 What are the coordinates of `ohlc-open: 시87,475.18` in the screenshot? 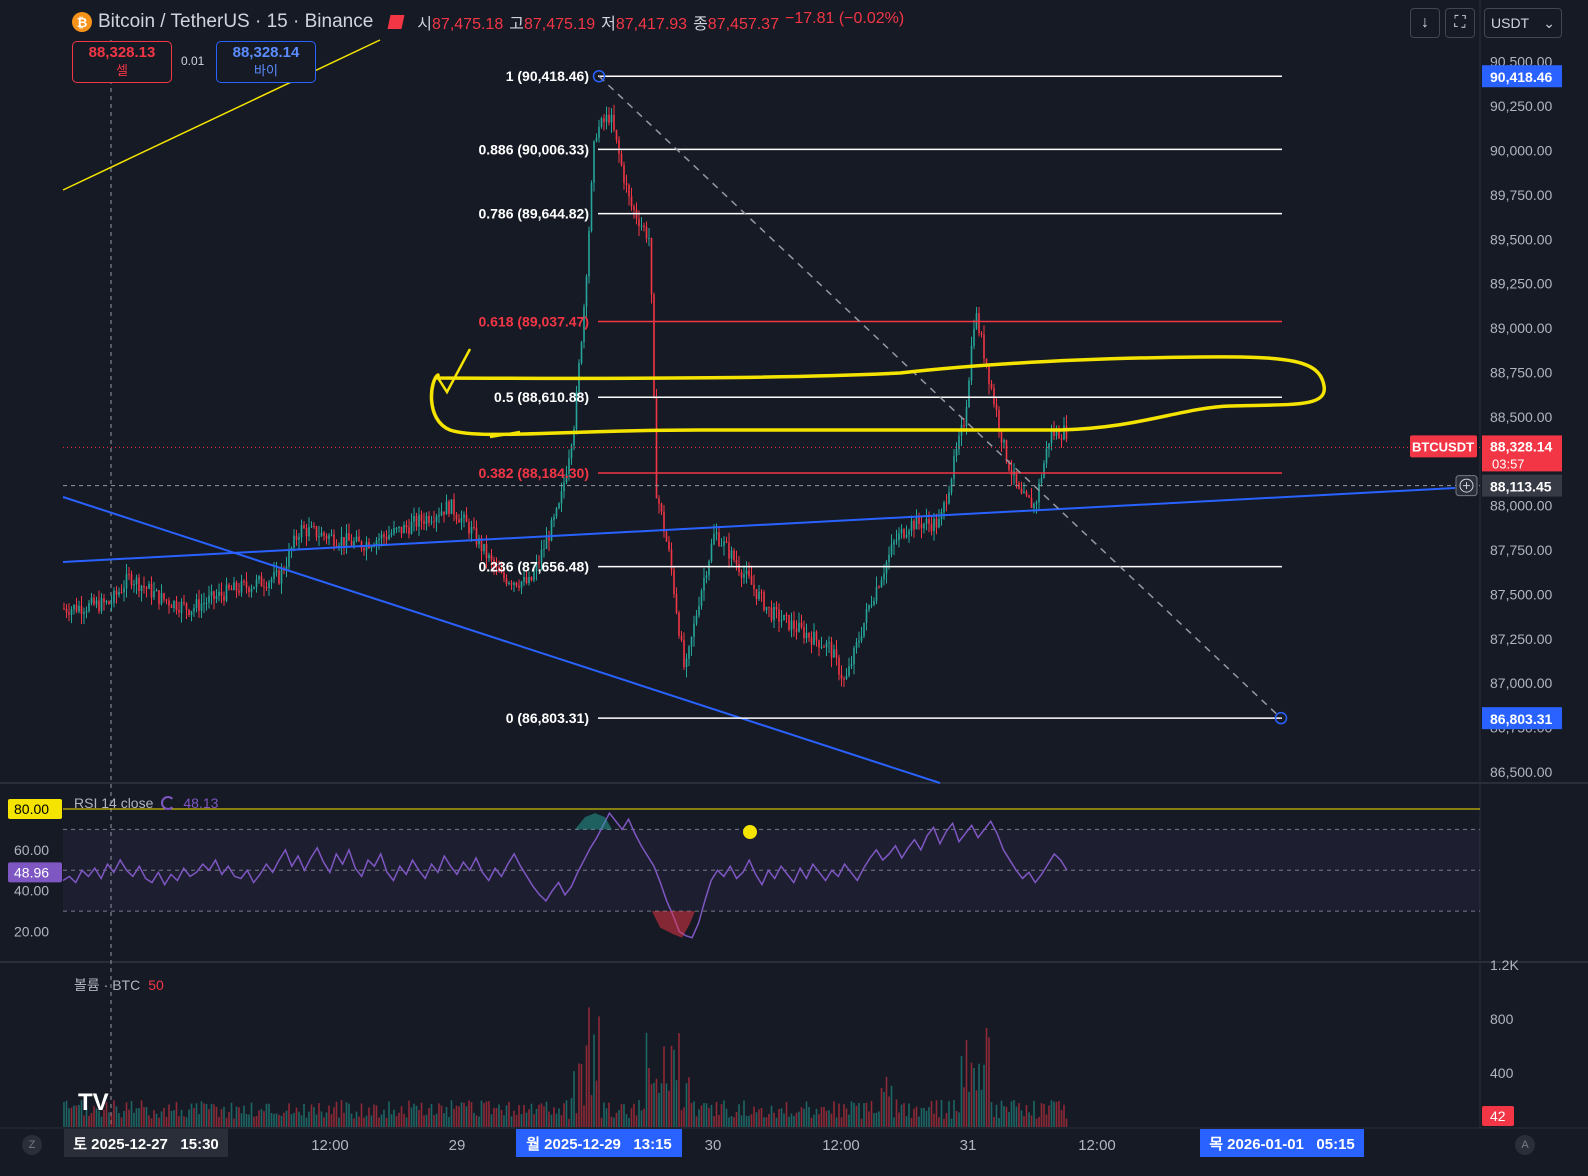 It's located at (460, 24).